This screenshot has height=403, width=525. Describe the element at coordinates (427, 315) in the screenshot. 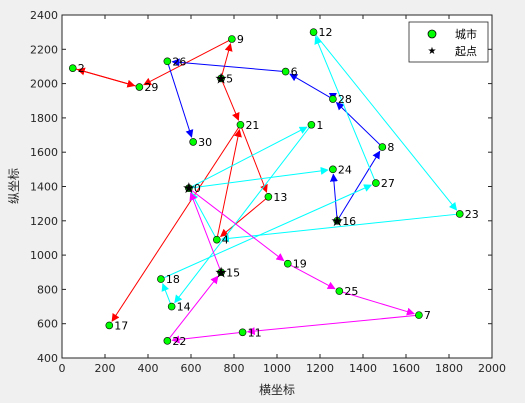

I see `city-label: 7` at that location.